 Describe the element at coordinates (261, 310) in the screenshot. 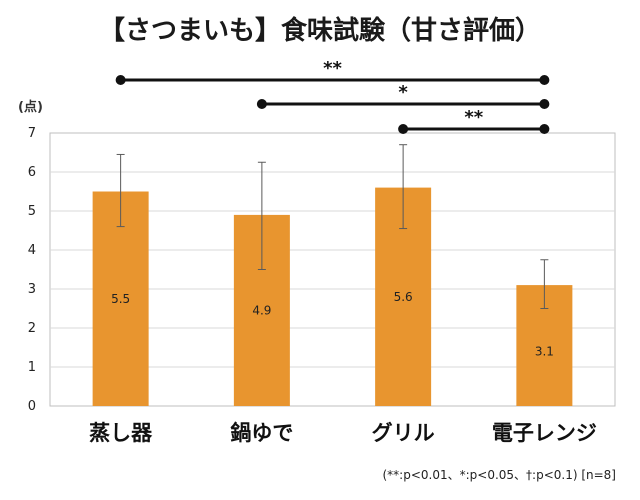

I see `data-label: 4.9` at that location.